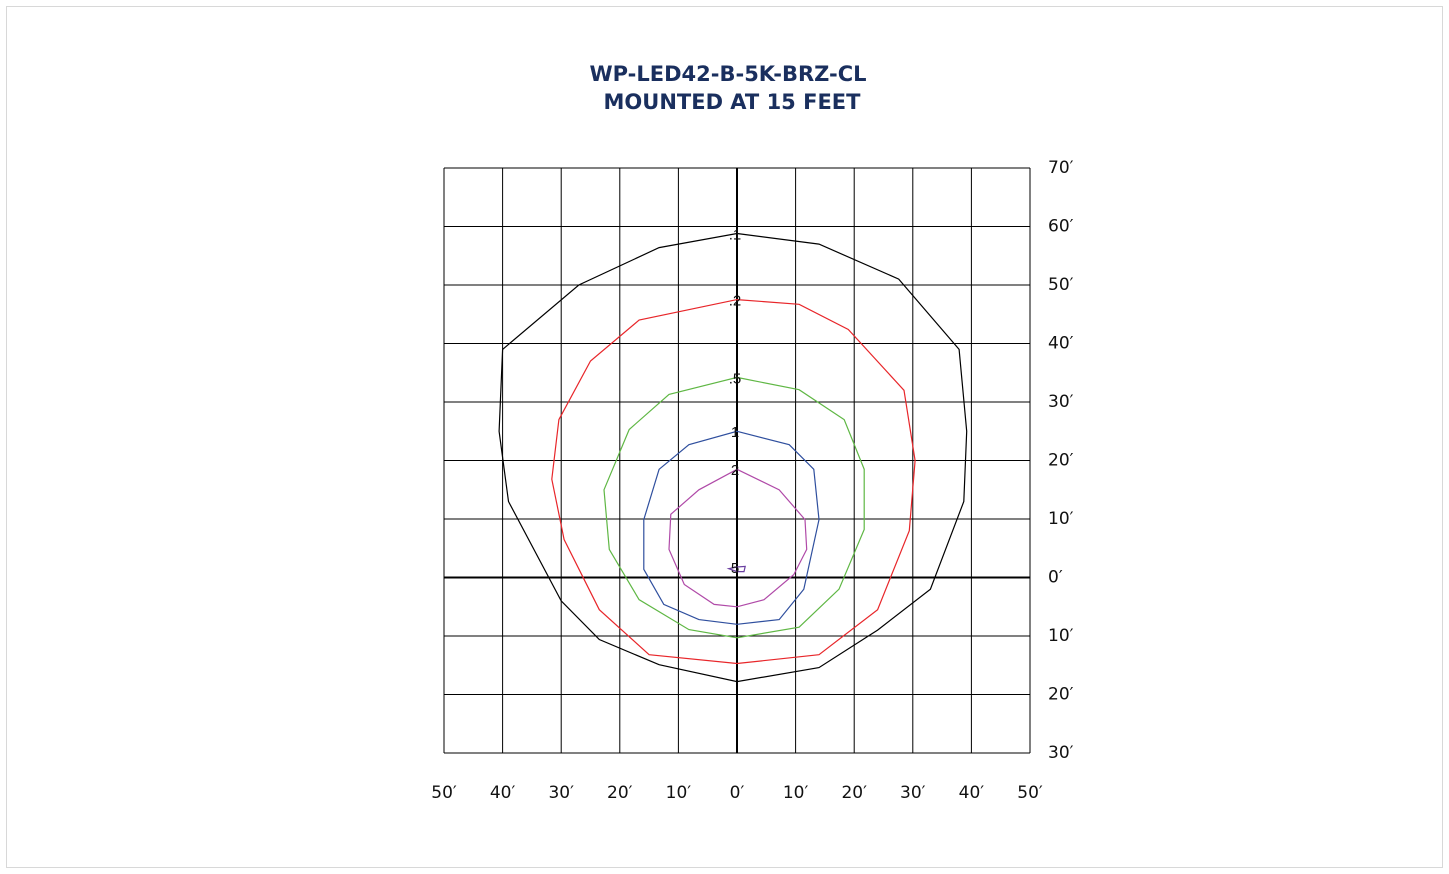 The width and height of the screenshot is (1449, 874). Describe the element at coordinates (735, 470) in the screenshot. I see `isoline-label: 2` at that location.